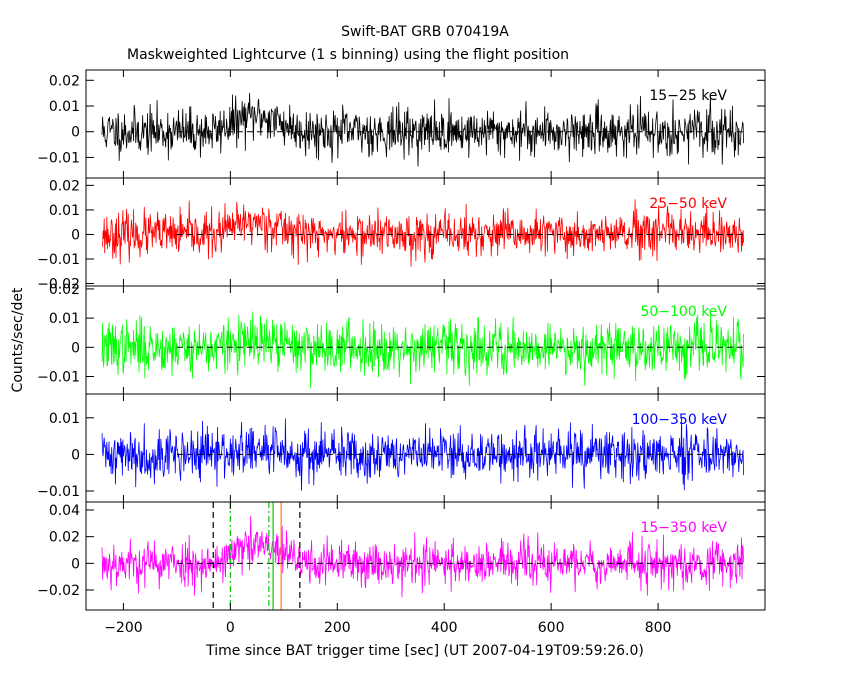 The image size is (850, 680). What do you see at coordinates (688, 204) in the screenshot?
I see `series-label: 25−50 keV` at bounding box center [688, 204].